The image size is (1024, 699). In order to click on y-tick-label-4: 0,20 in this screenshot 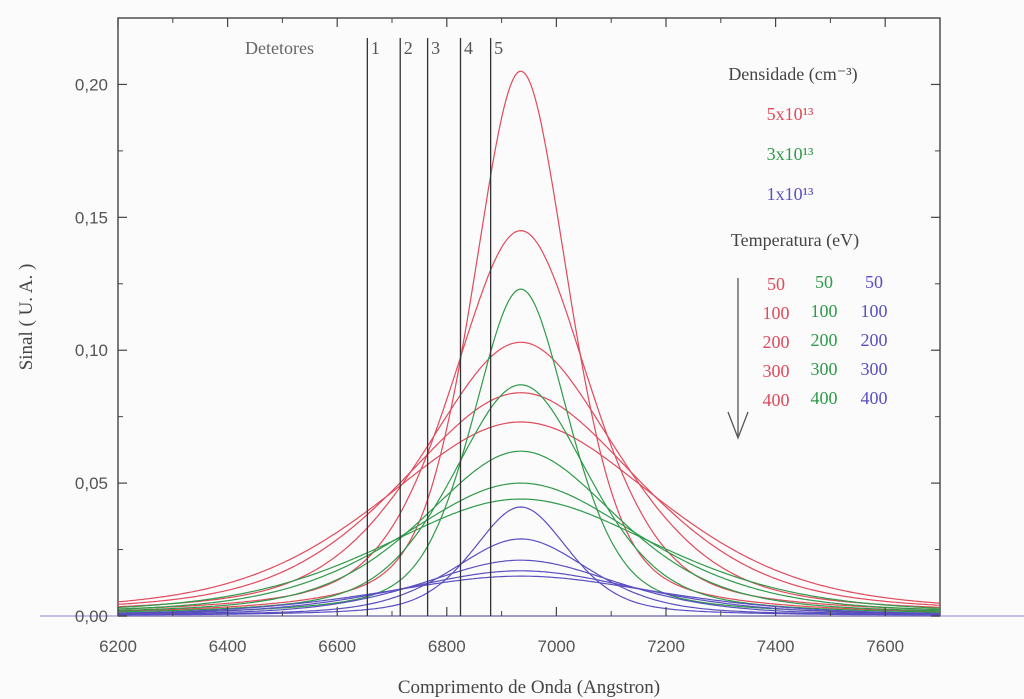, I will do `click(91, 84)`.